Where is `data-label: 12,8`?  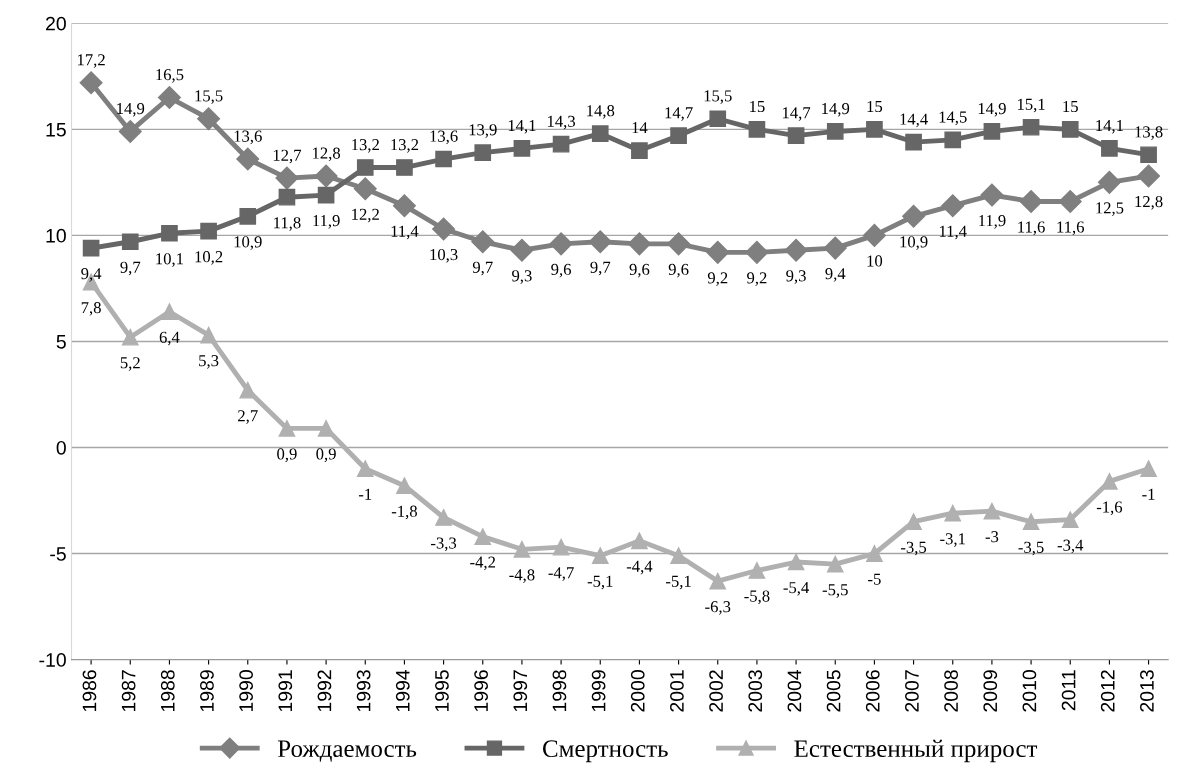 data-label: 12,8 is located at coordinates (1149, 202).